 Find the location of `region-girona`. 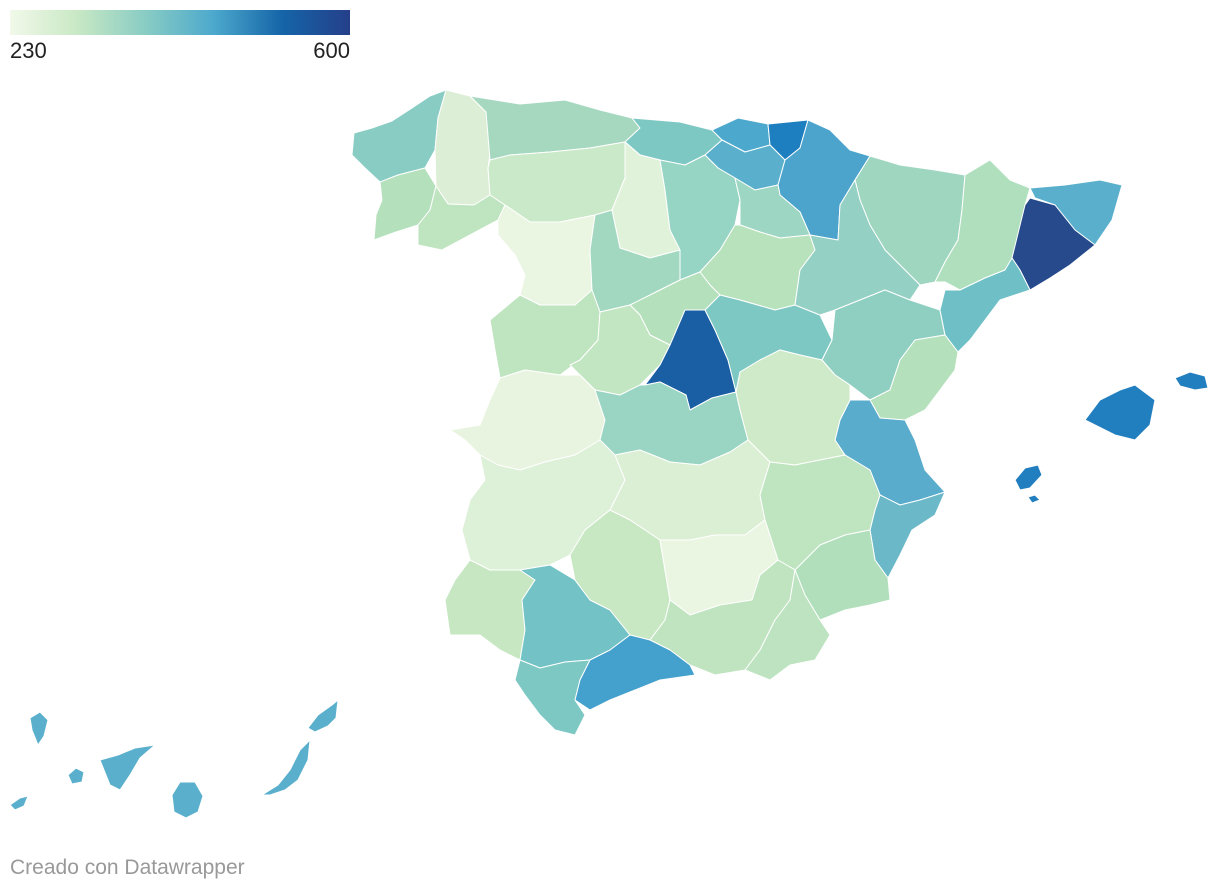

region-girona is located at coordinates (1076, 212).